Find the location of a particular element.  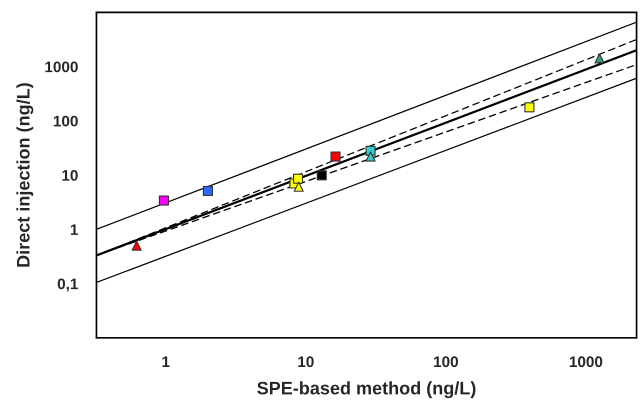

x-axis-title: SPE-based method (ng/L) is located at coordinates (366, 389).